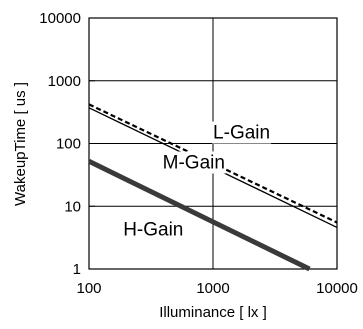  I want to click on y-tick-label: 10000, so click(60, 18).